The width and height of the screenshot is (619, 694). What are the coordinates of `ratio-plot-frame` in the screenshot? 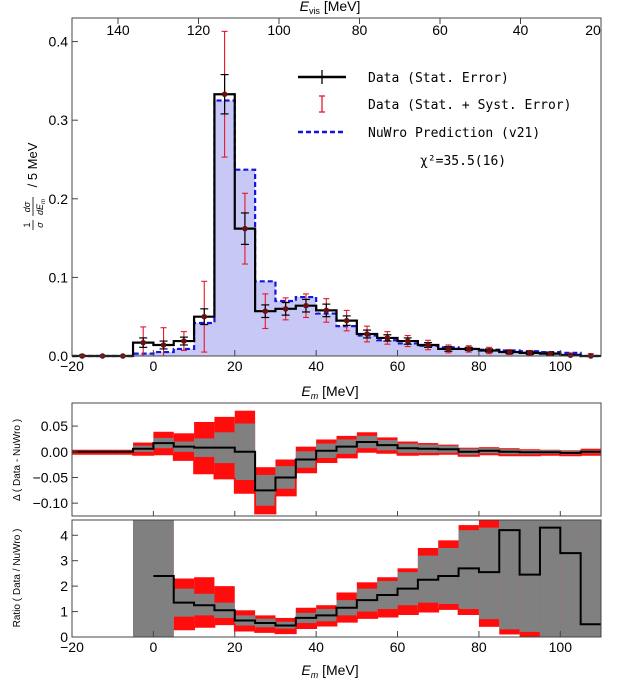 It's located at (336, 578).